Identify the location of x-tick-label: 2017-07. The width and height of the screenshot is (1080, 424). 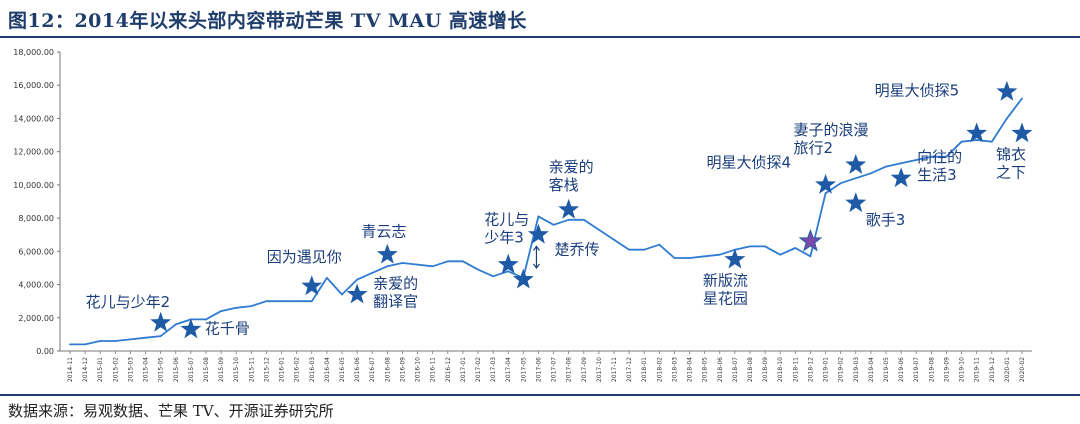
(554, 369).